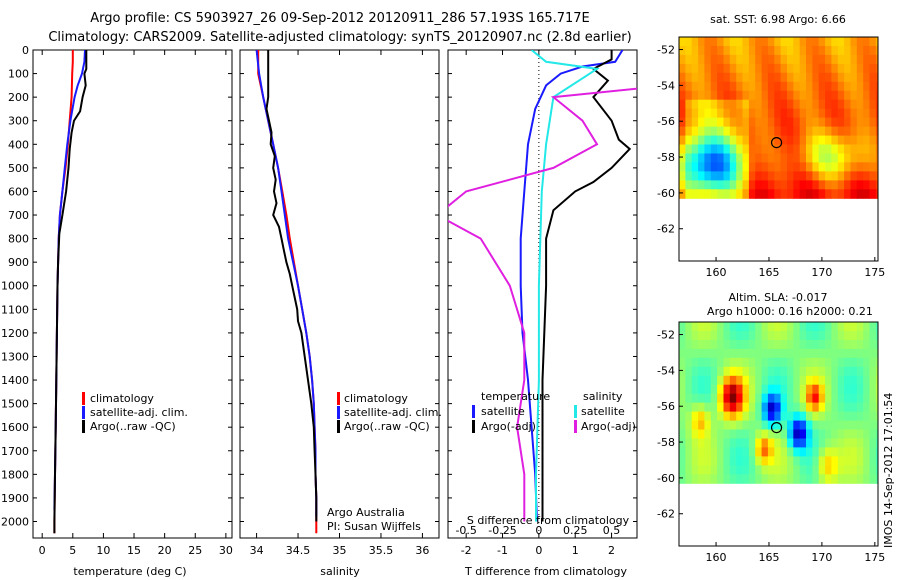  I want to click on legend-swatch-t-argo, so click(473, 426).